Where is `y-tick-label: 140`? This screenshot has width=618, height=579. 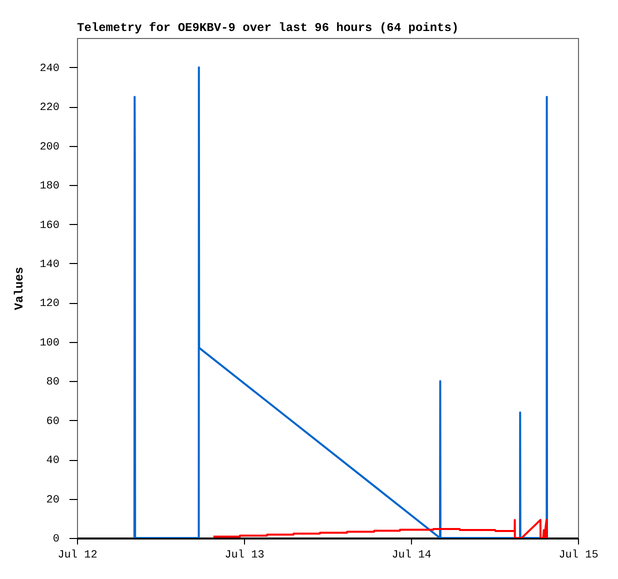
y-tick-label: 140 is located at coordinates (50, 264).